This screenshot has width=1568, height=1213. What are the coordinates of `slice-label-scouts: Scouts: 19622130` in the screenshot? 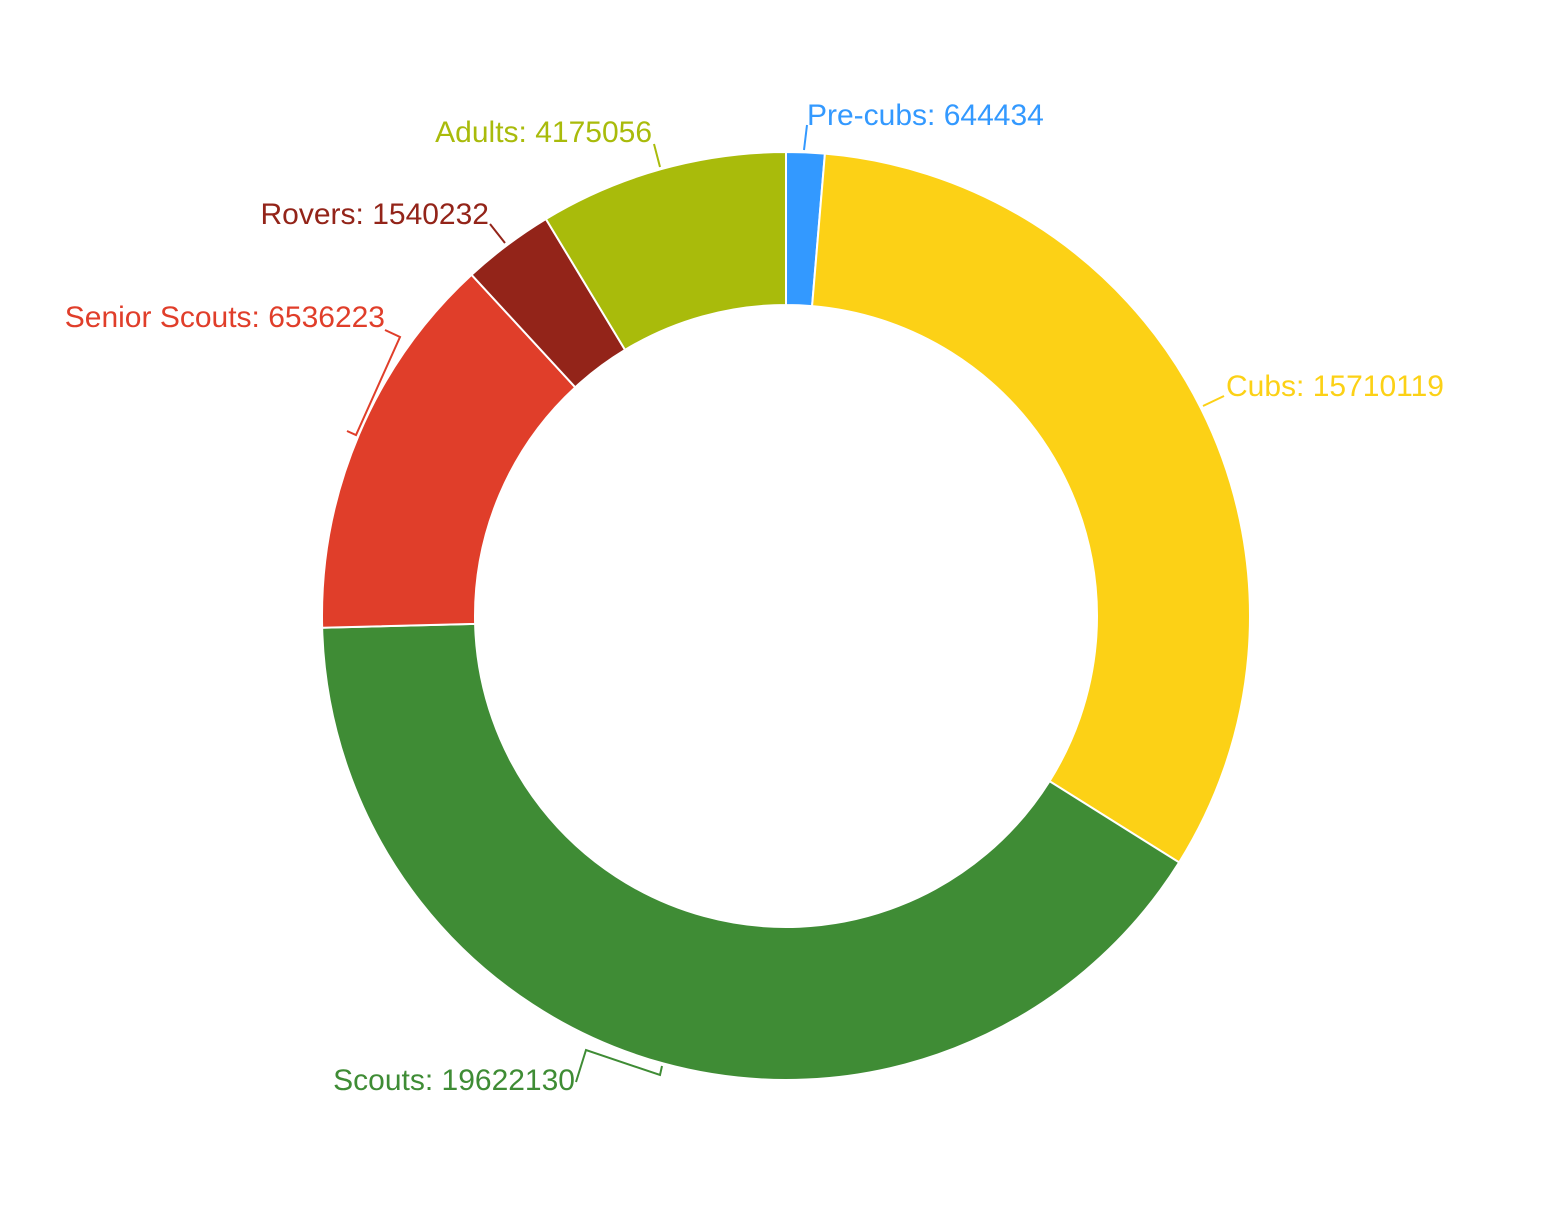 It's located at (454, 1080).